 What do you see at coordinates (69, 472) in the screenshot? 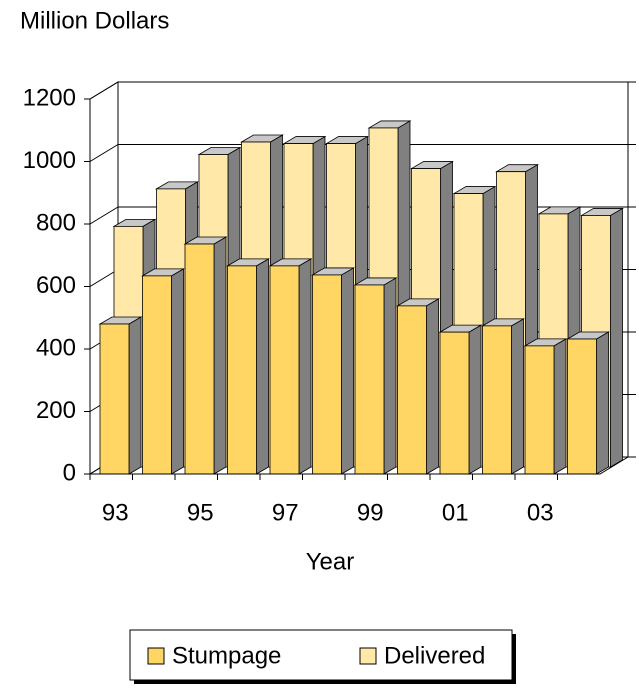
I see `y-tick-label: 0` at bounding box center [69, 472].